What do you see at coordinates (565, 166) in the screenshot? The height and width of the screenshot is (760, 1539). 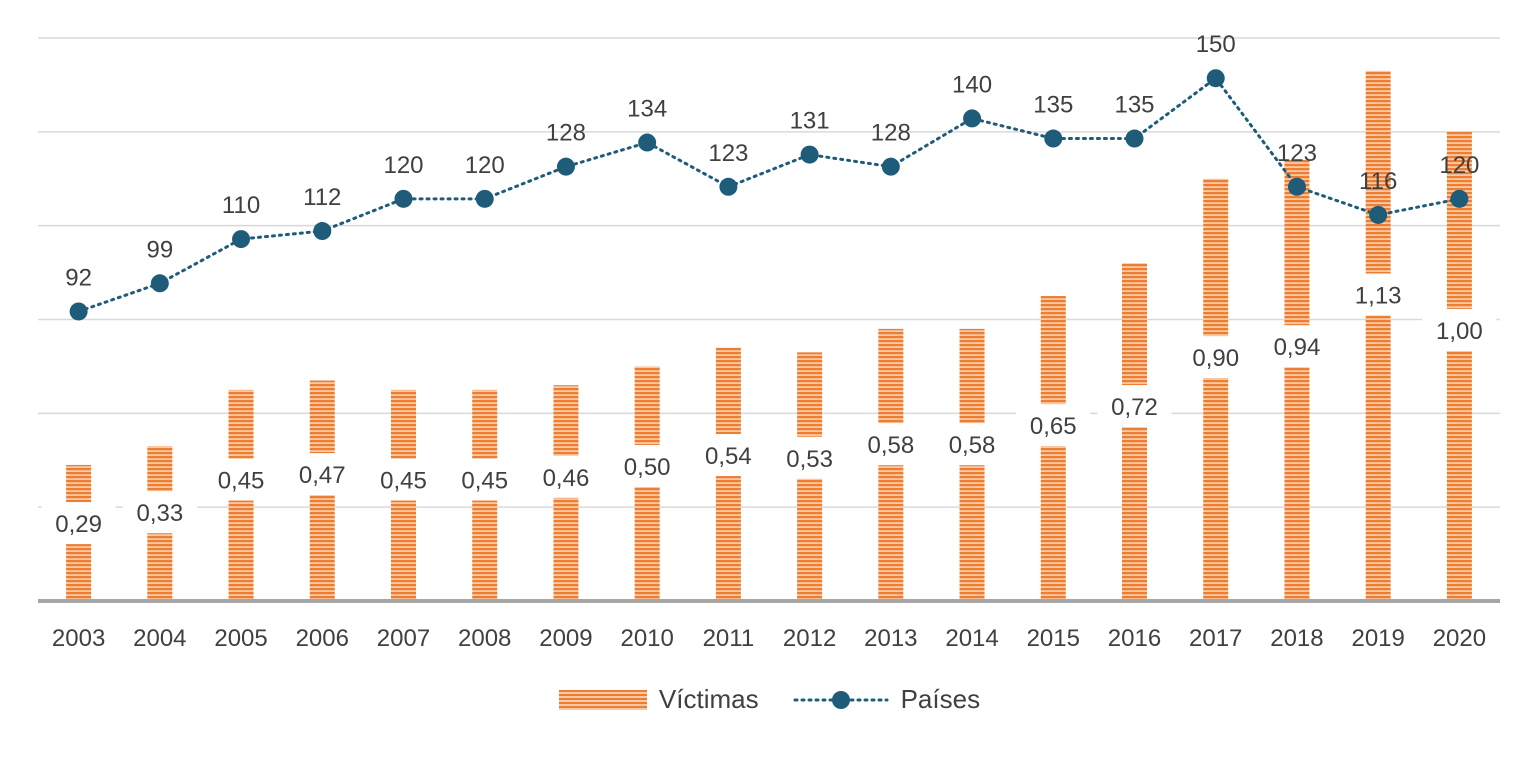 I see `line-point-2009` at bounding box center [565, 166].